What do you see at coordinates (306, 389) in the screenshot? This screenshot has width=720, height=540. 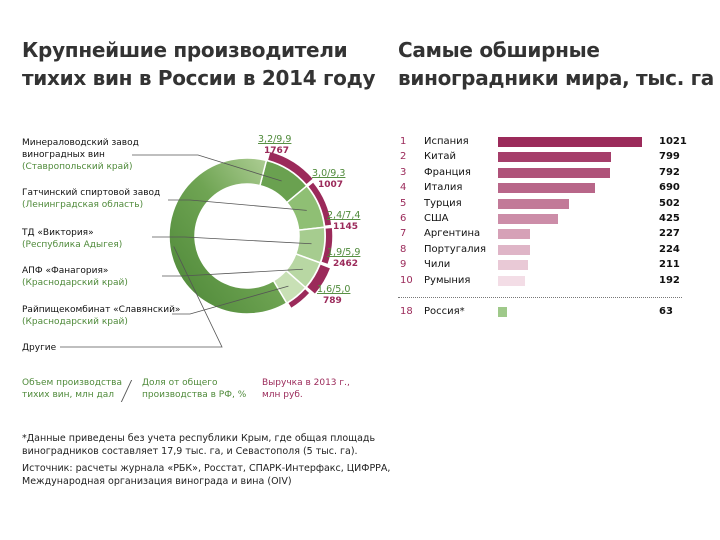 I see `legend-revenue: Выручка в 2013 г., млн руб.` at bounding box center [306, 389].